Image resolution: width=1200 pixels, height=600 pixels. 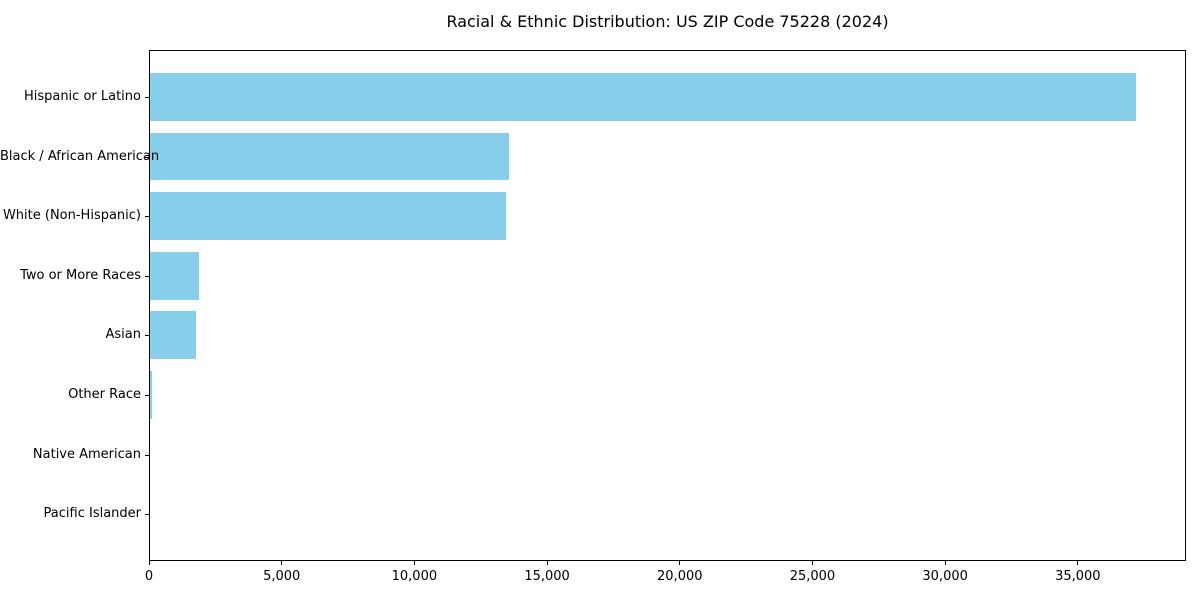 I want to click on y-tick-label: Black / African American, so click(x=80, y=156).